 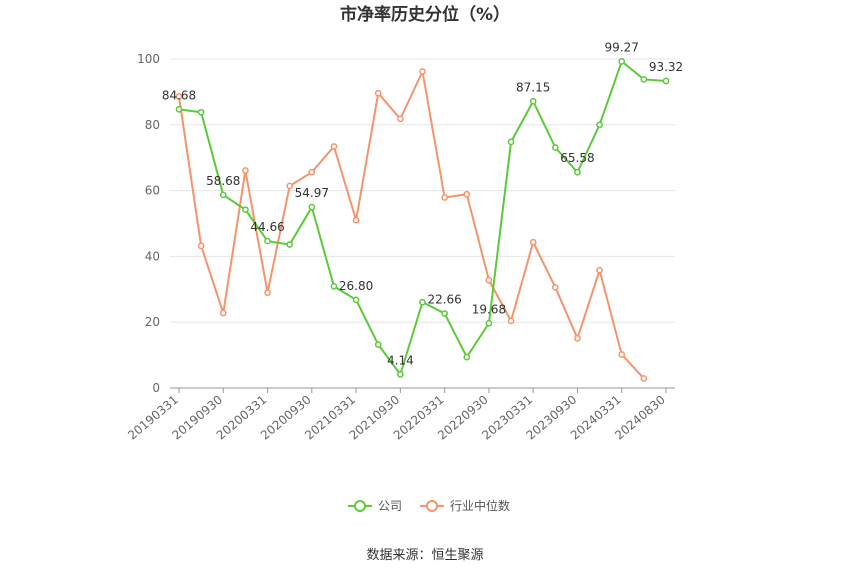 I want to click on data-label: 99.27, so click(x=622, y=47).